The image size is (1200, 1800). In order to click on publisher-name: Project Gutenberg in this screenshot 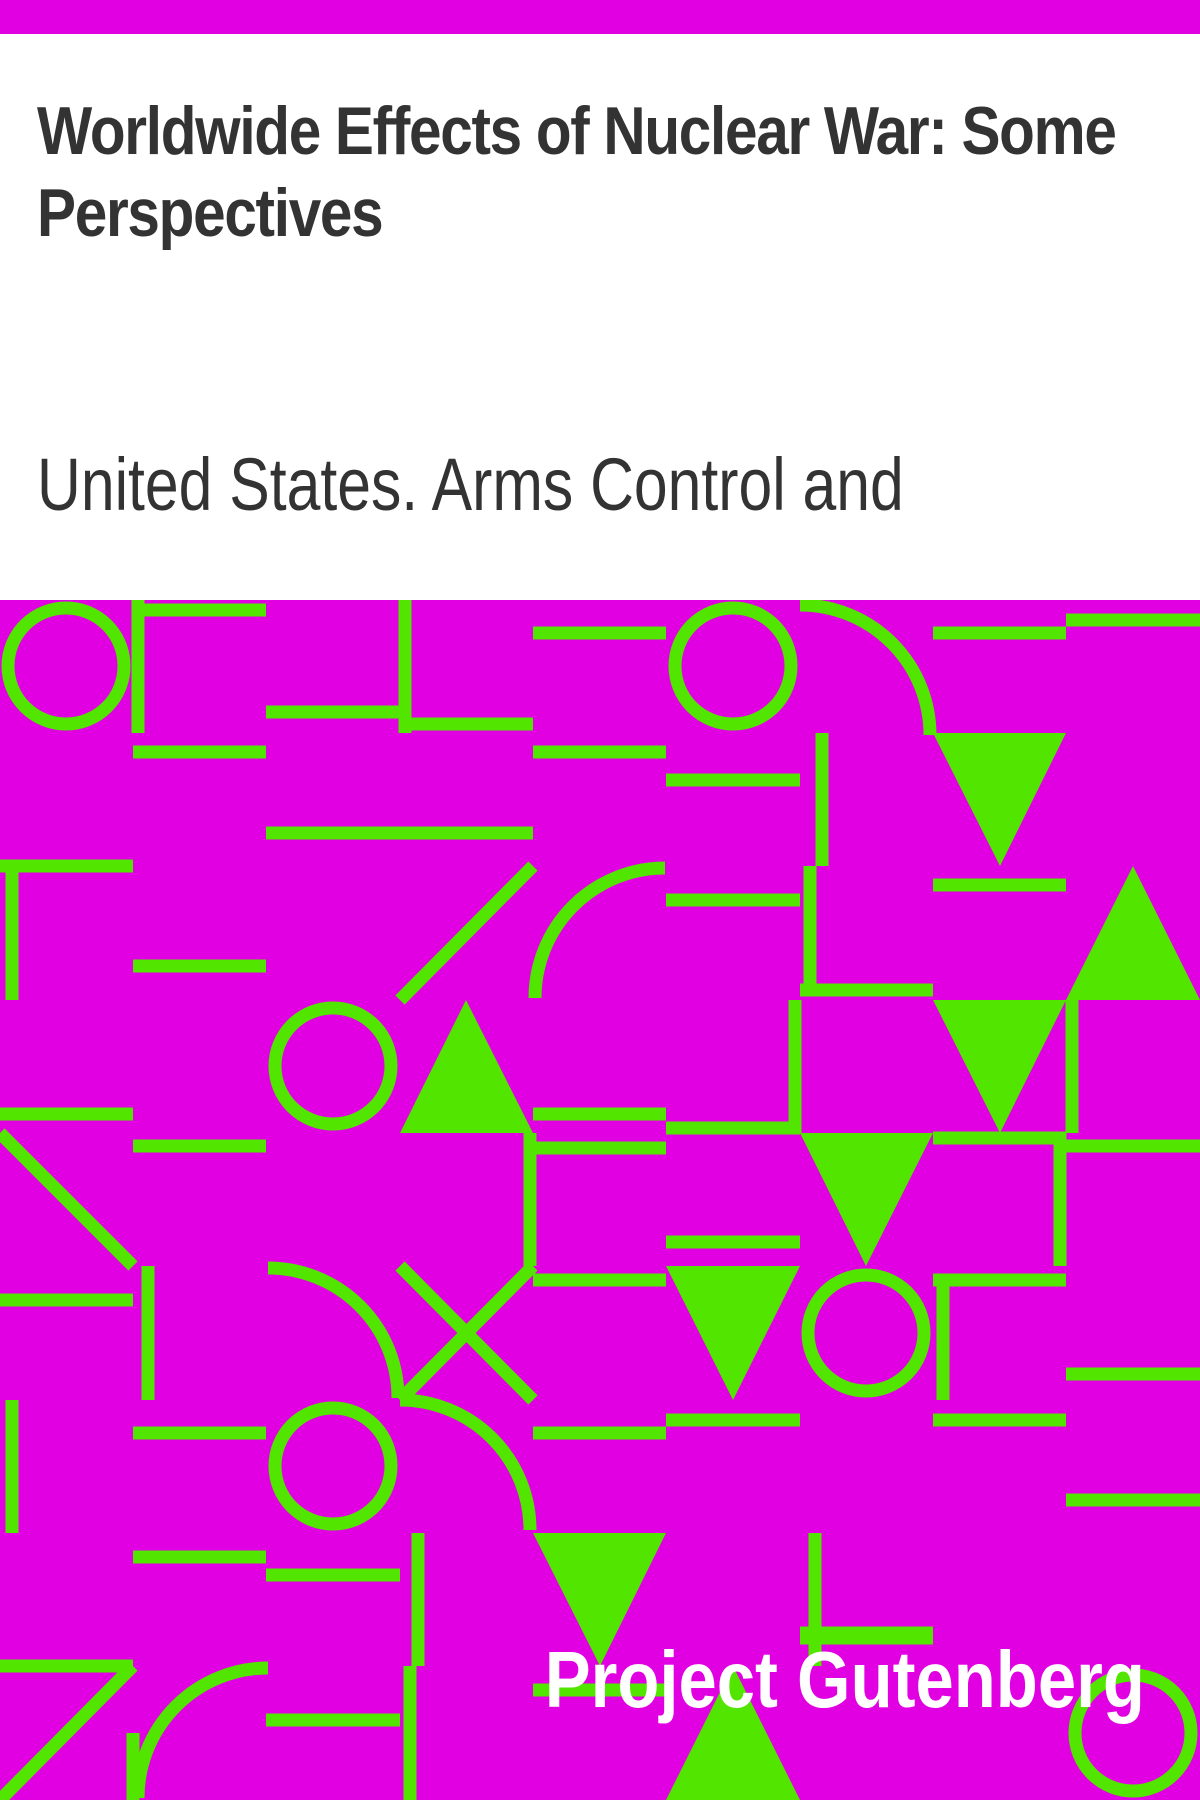, I will do `click(844, 1679)`.